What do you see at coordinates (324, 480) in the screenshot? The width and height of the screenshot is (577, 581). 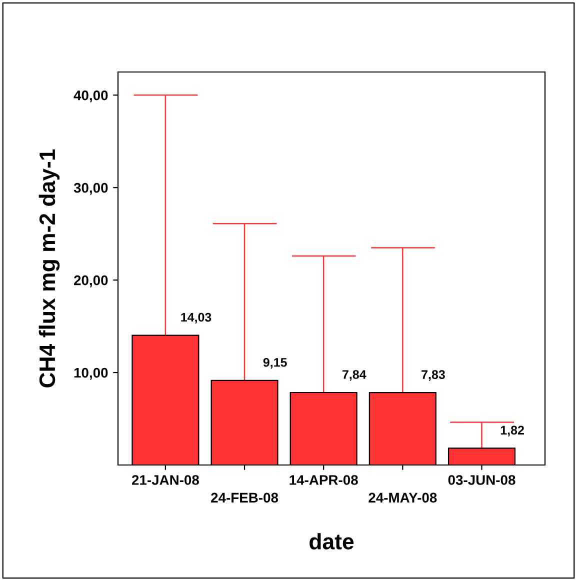 I see `x-tick-label: 14-APR-08` at bounding box center [324, 480].